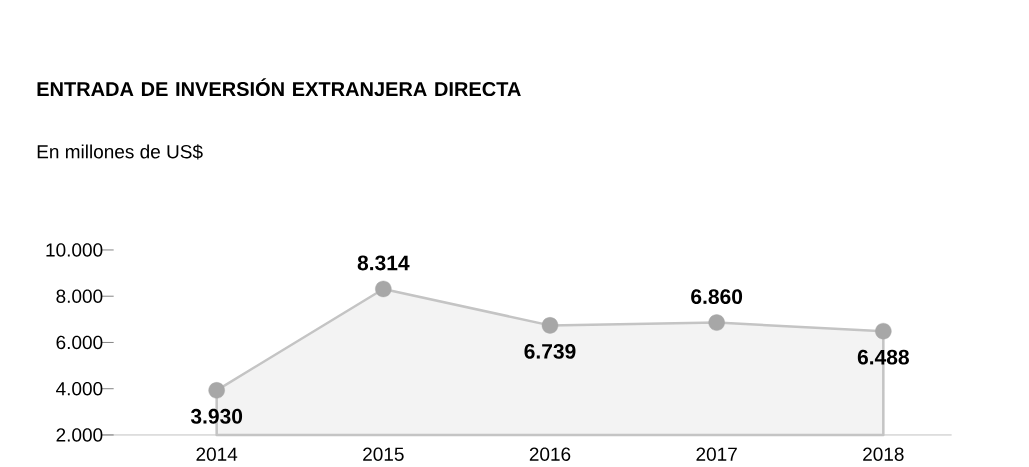 The height and width of the screenshot is (467, 1029). Describe the element at coordinates (79, 388) in the screenshot. I see `y-tick-label: 4.000` at that location.